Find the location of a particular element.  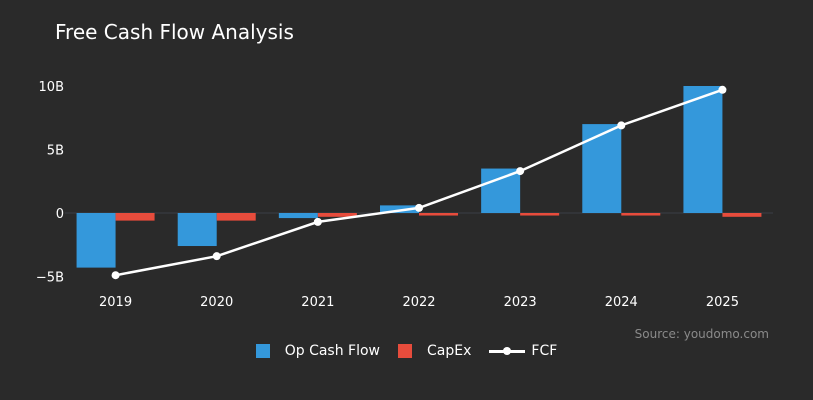

x-tick-label: 2025 is located at coordinates (722, 302).